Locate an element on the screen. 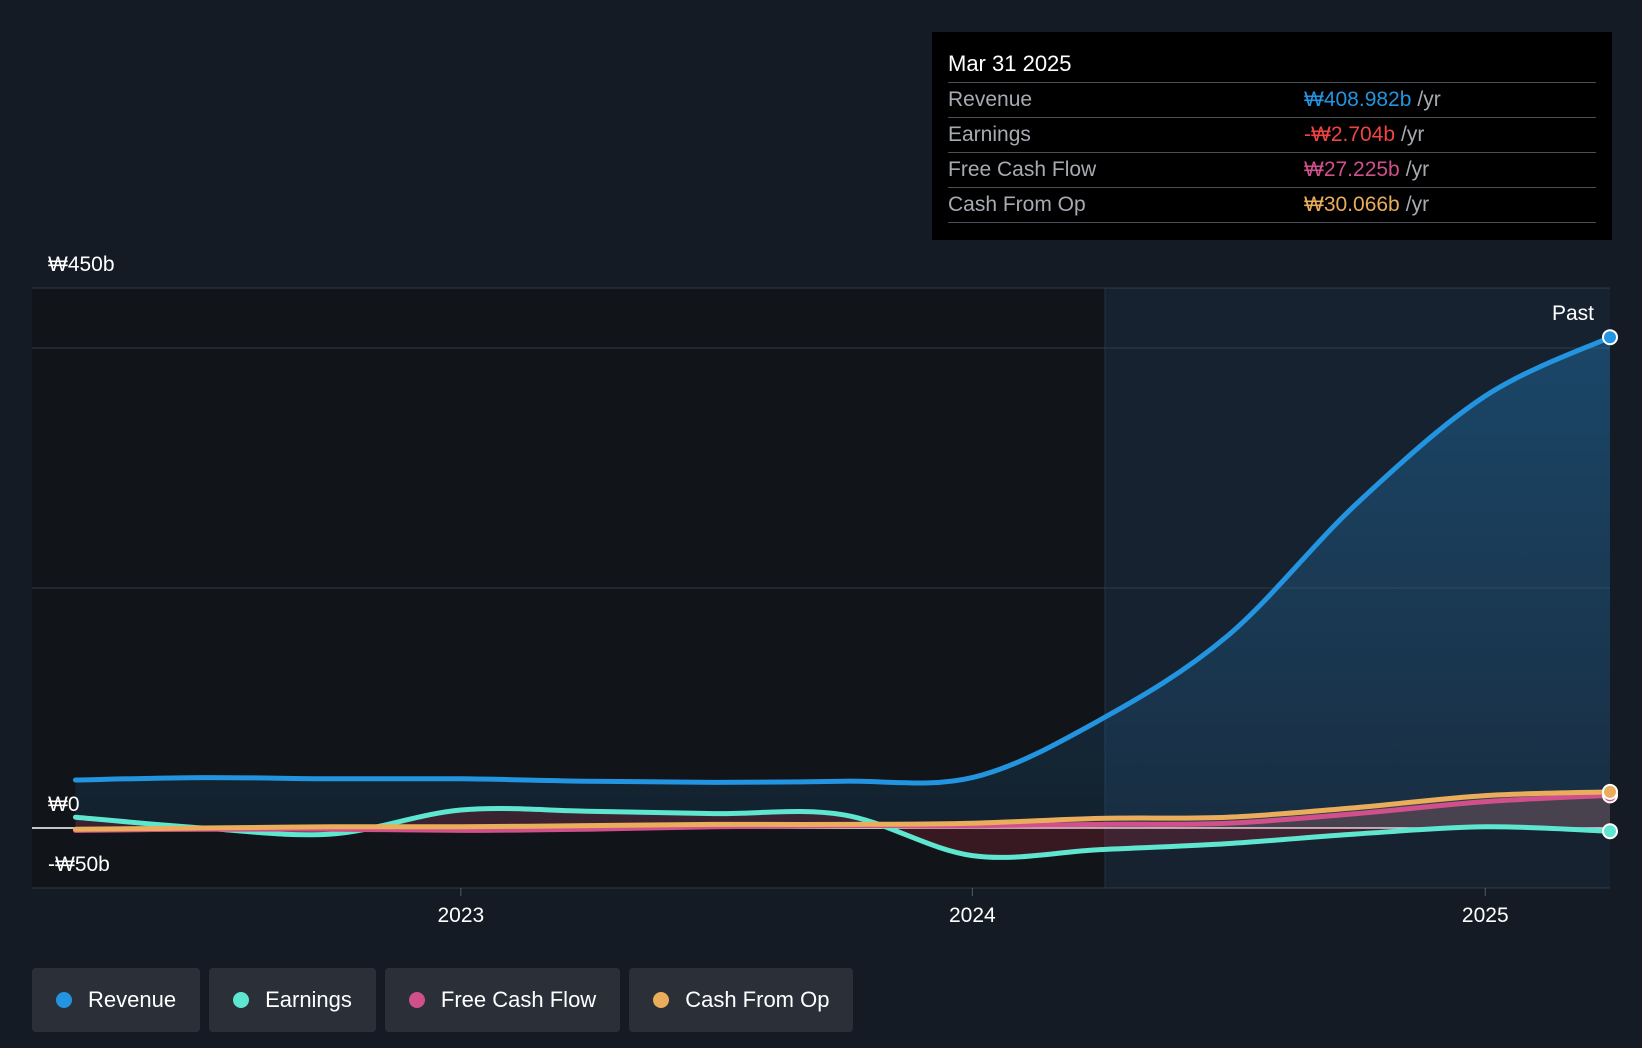 Image resolution: width=1642 pixels, height=1048 pixels. legend-item-cash-from-op: Cash From Op is located at coordinates (741, 1000).